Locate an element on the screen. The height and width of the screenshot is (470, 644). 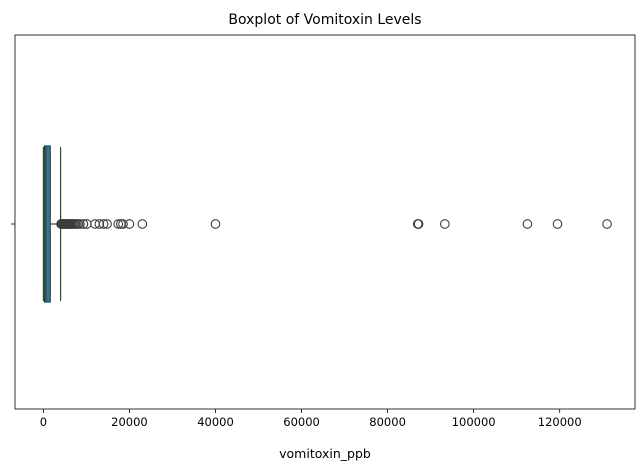
x-tick-label: 100000 is located at coordinates (474, 422).